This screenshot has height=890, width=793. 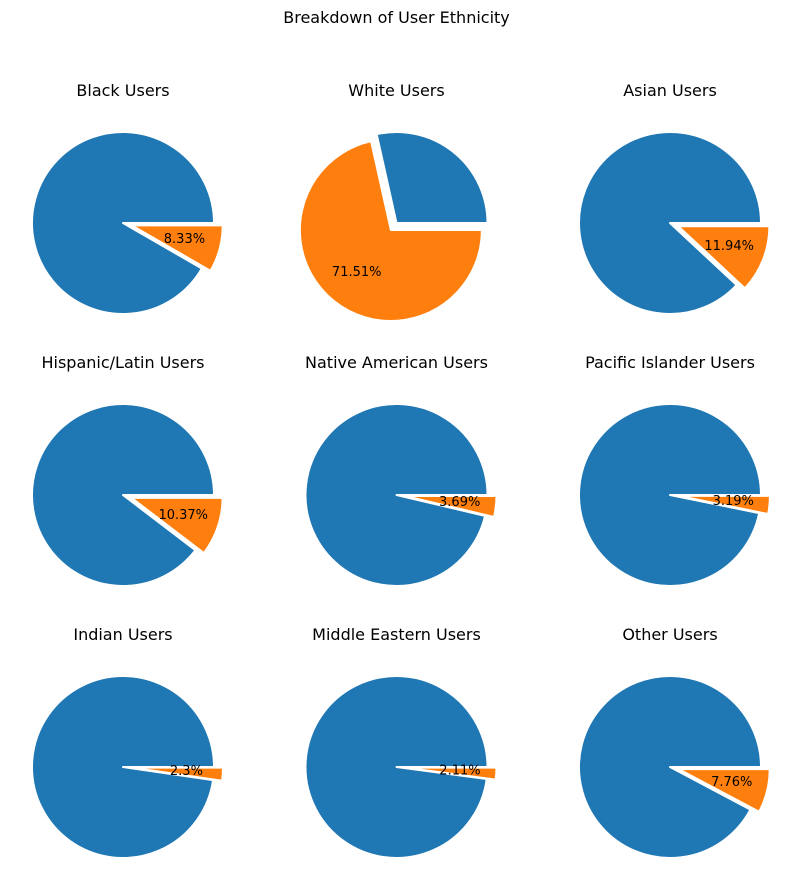 What do you see at coordinates (396, 90) in the screenshot?
I see `pie-title: White Users` at bounding box center [396, 90].